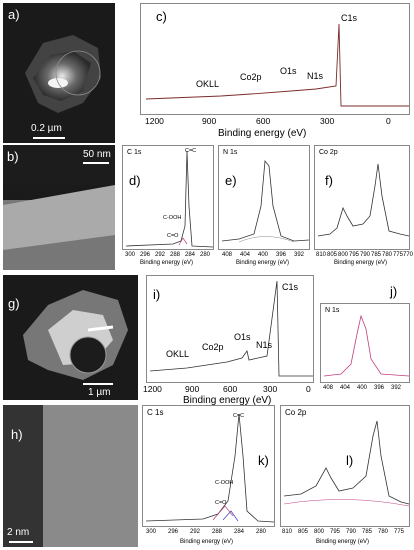  What do you see at coordinates (315, 76) in the screenshot?
I see `peak-label-n1s-c: N1s` at bounding box center [315, 76].